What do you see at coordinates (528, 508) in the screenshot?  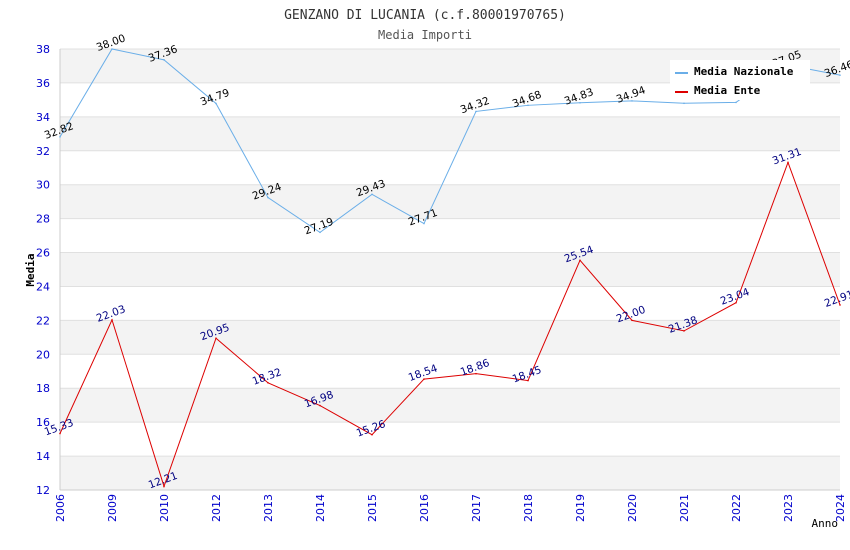 I see `x-tick-label: 2018` at bounding box center [528, 508].